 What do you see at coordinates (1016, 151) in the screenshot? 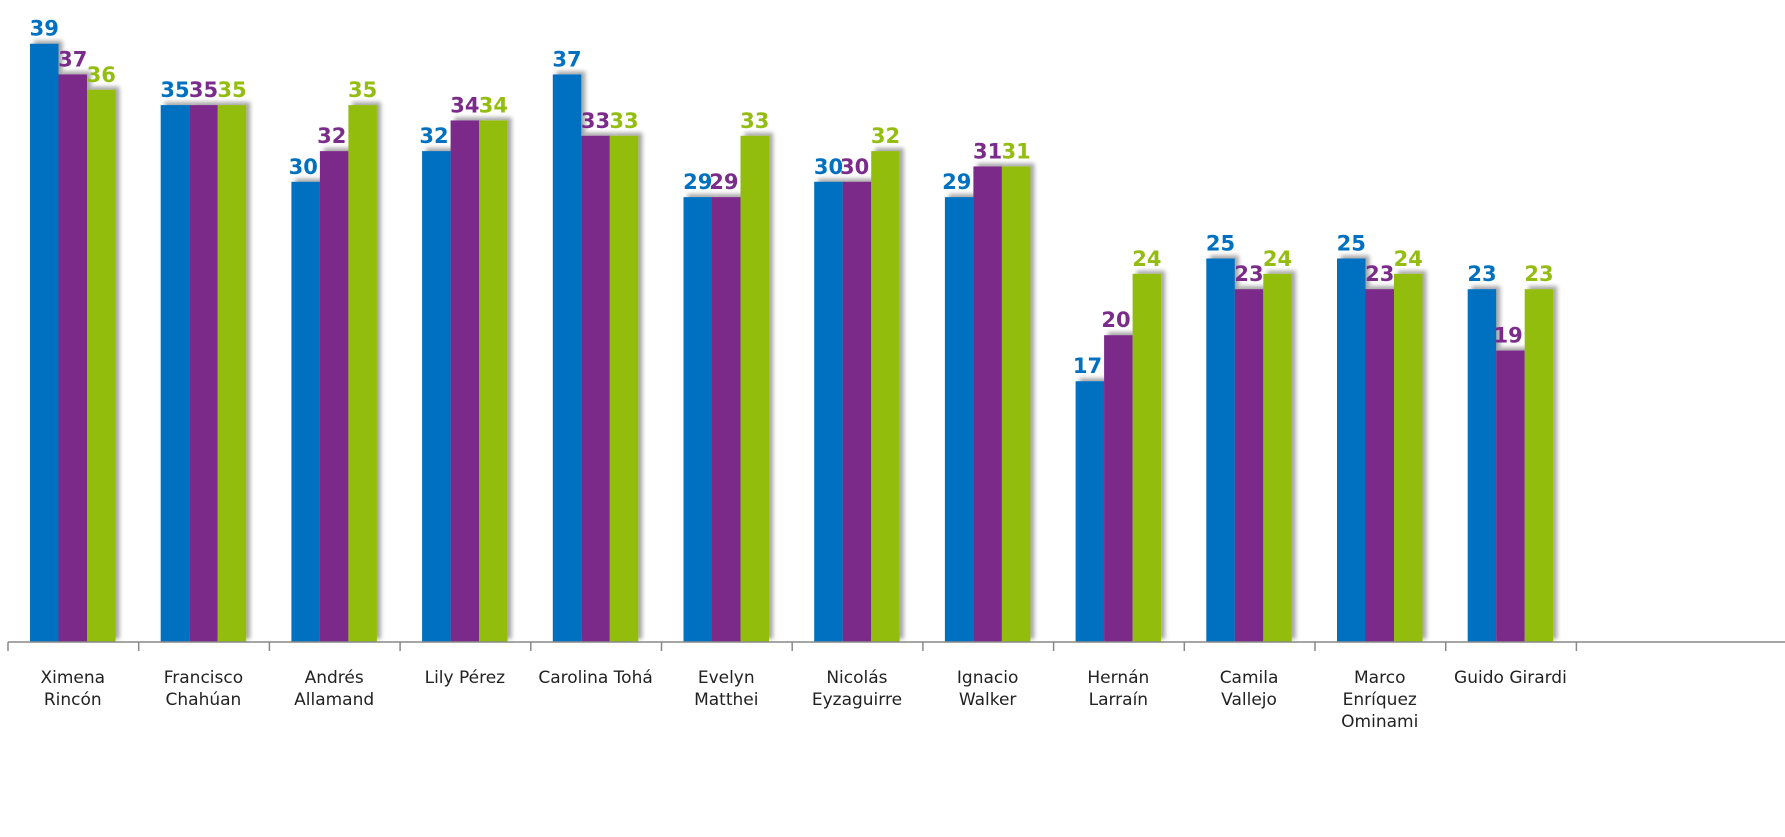
I see `value-label-7-2: 31` at bounding box center [1016, 151].